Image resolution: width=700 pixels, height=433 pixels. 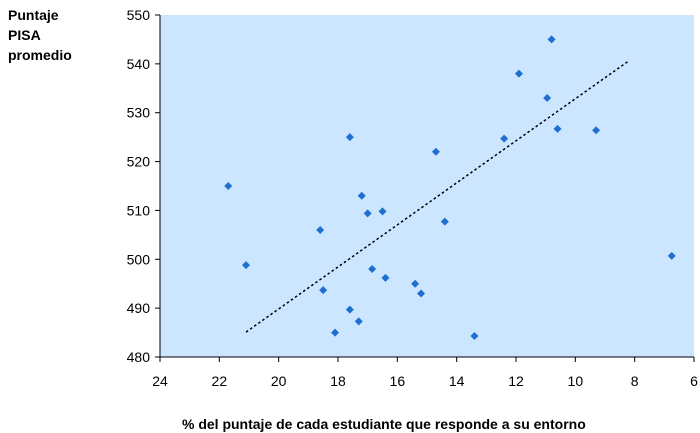 What do you see at coordinates (398, 381) in the screenshot?
I see `x-tick-label: 16` at bounding box center [398, 381].